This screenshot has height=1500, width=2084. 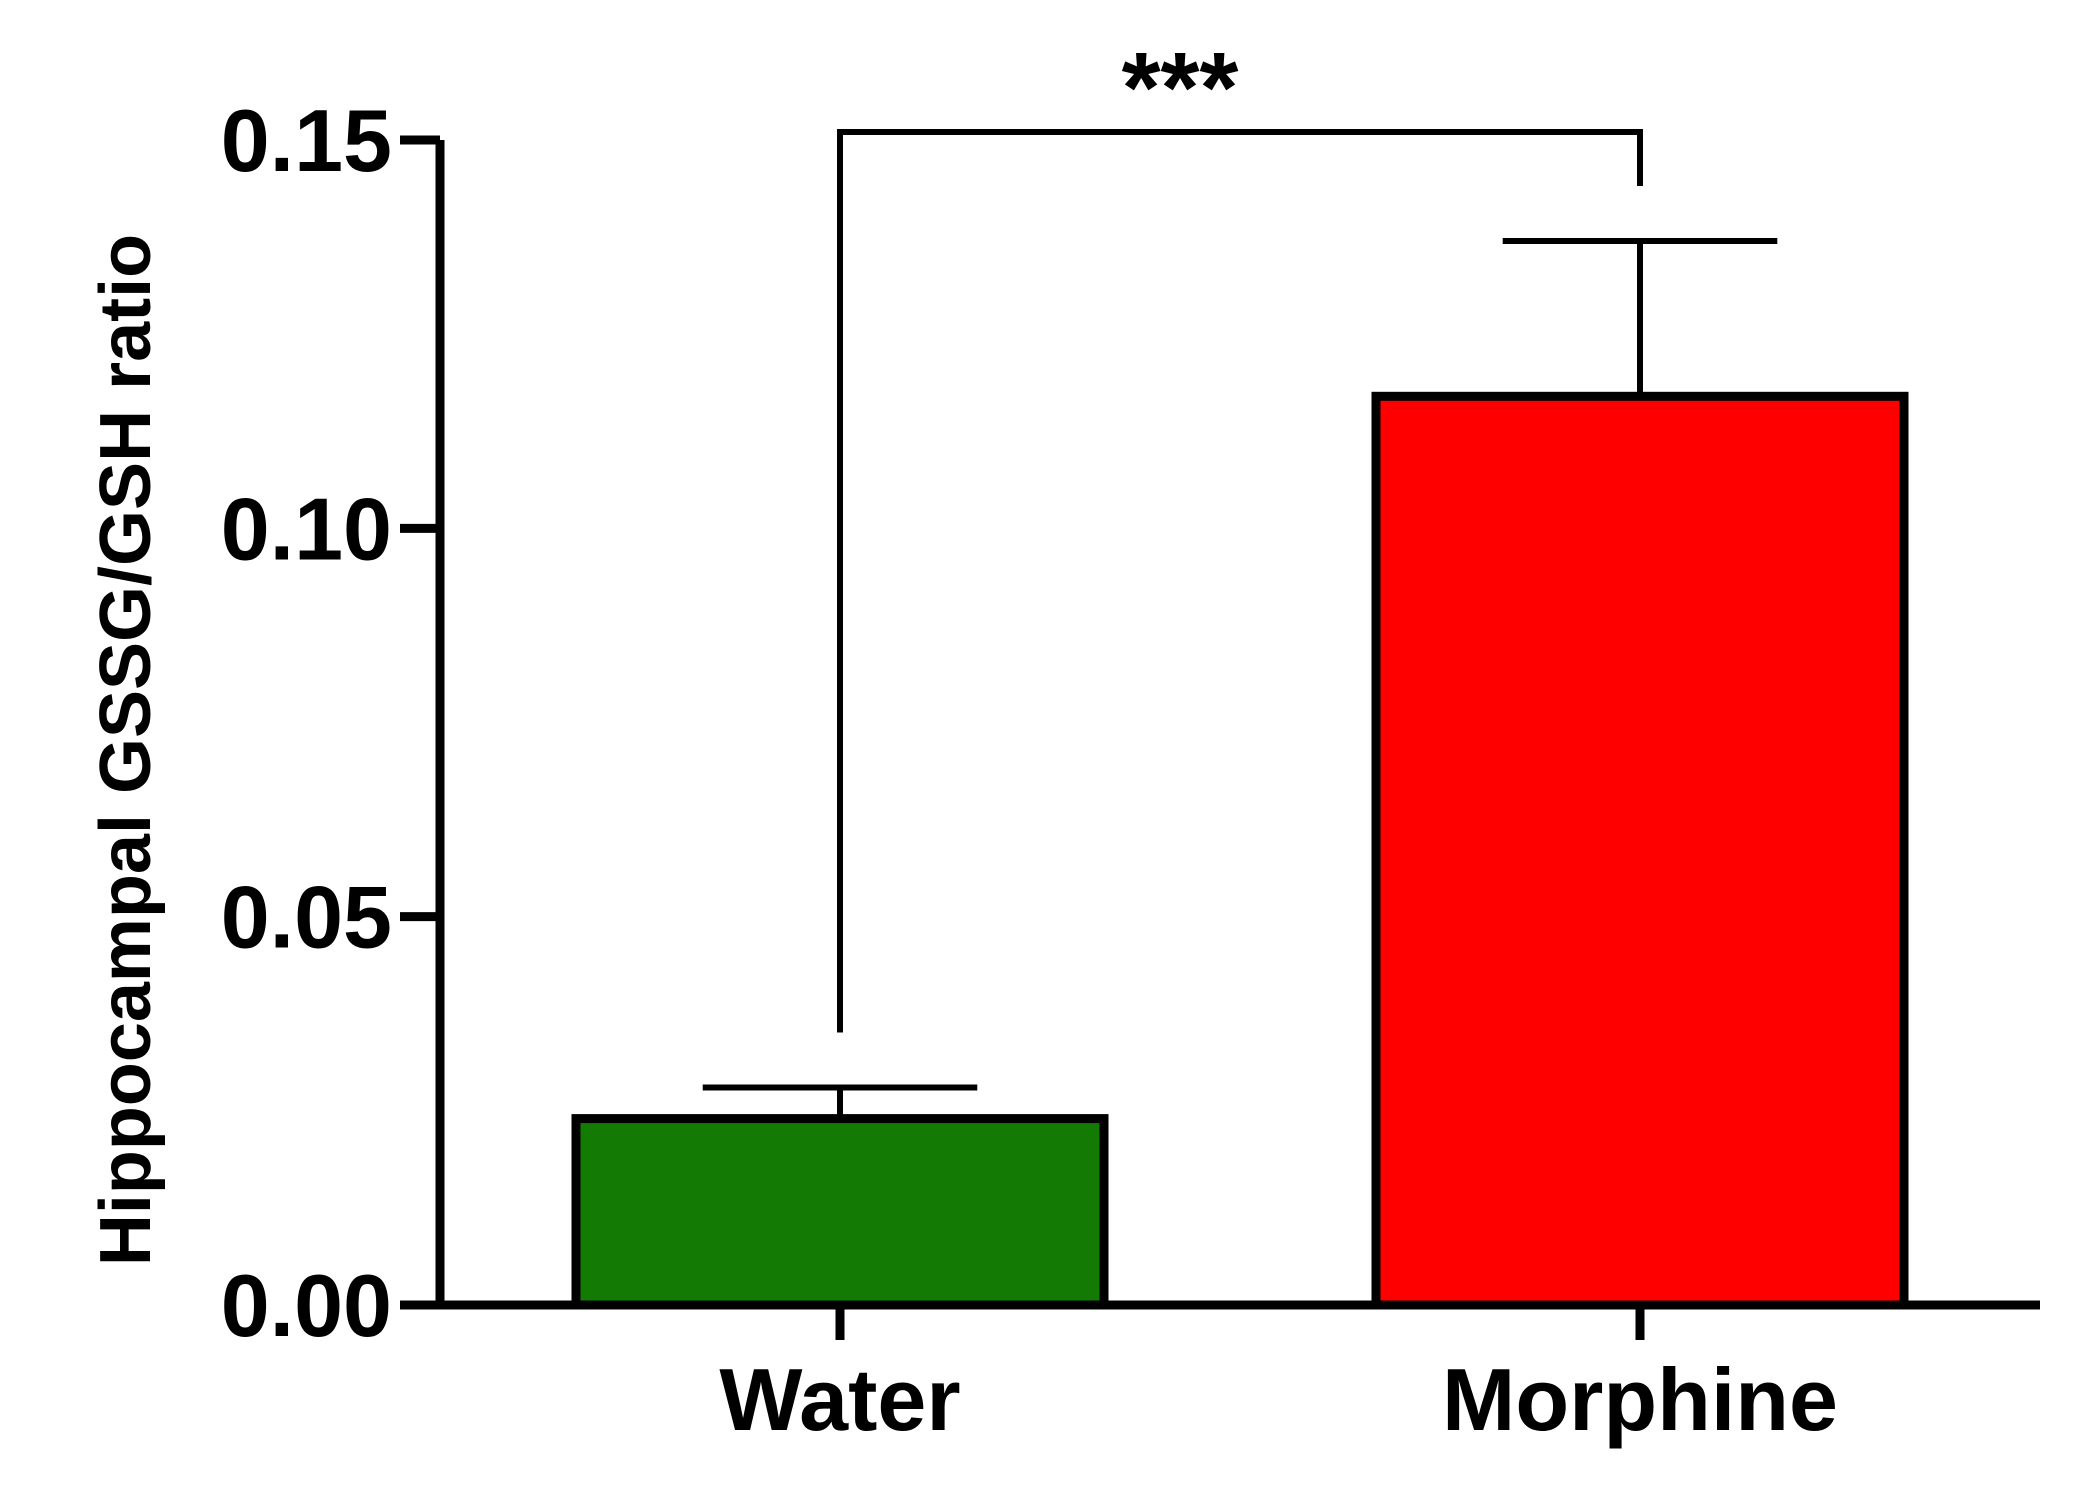 What do you see at coordinates (126, 750) in the screenshot?
I see `y-axis-title: Hippocampal GSSG/GSH ratio` at bounding box center [126, 750].